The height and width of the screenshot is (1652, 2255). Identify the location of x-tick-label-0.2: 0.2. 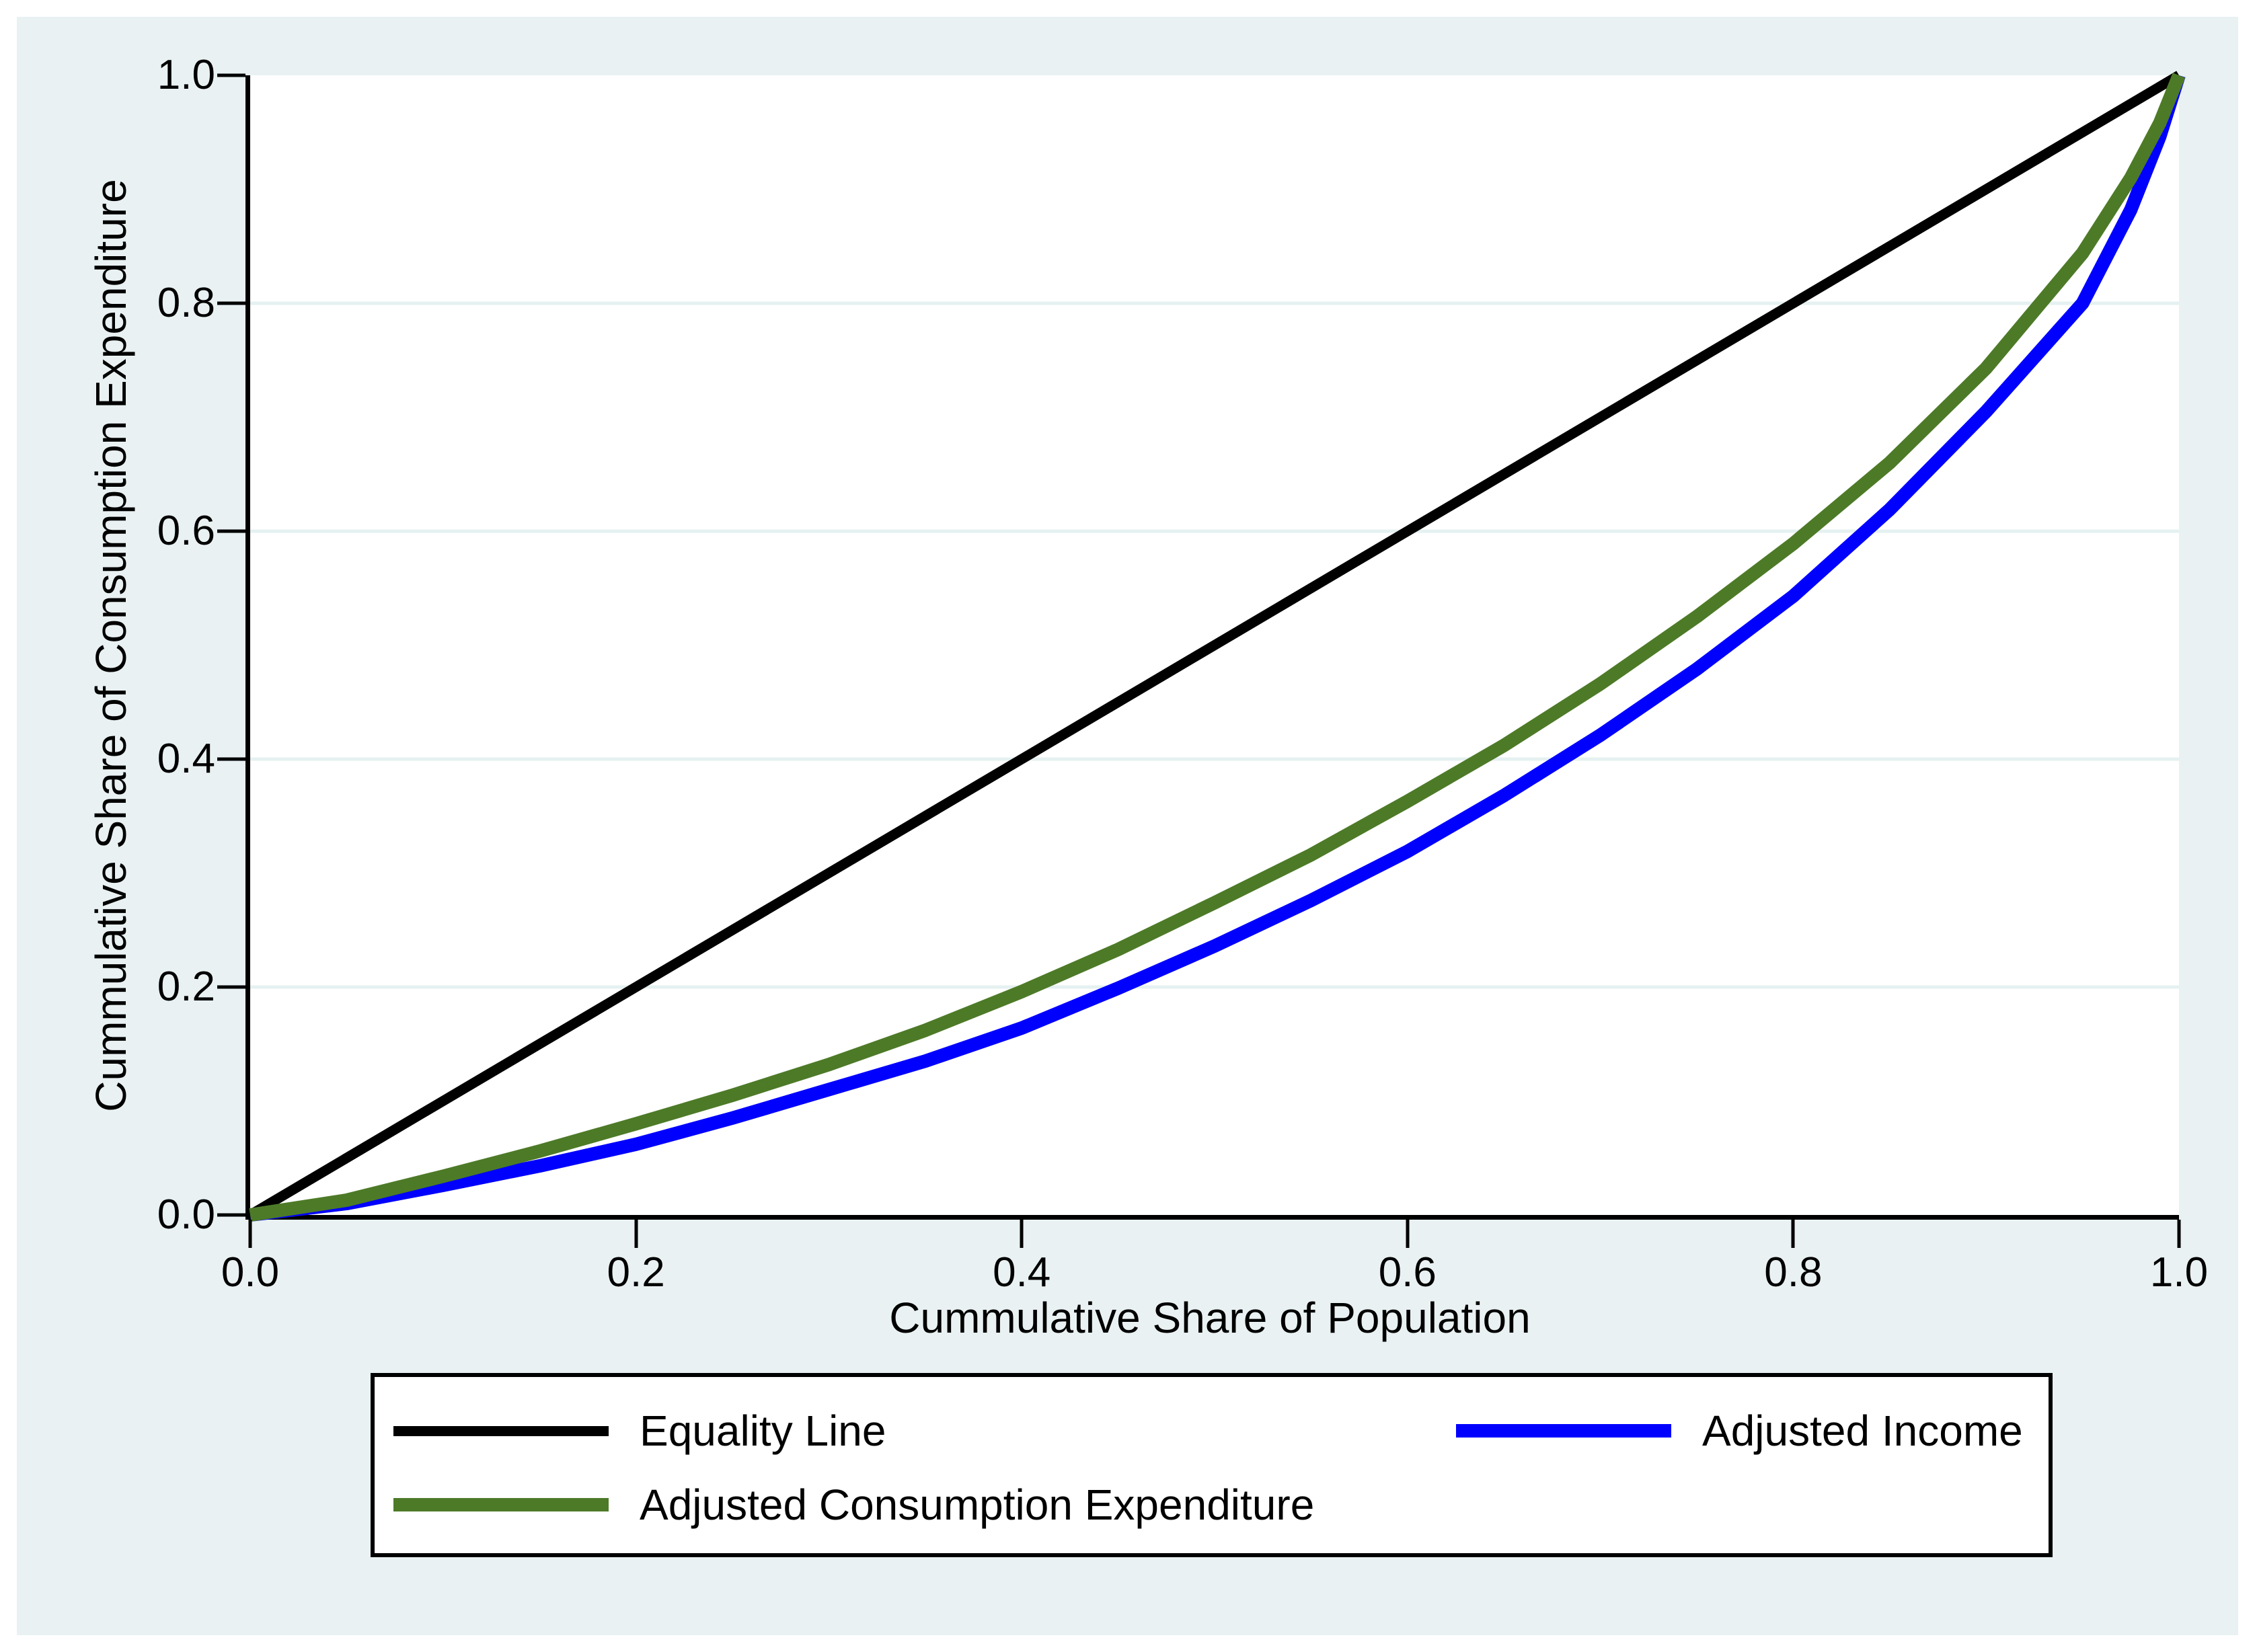
(636, 1272).